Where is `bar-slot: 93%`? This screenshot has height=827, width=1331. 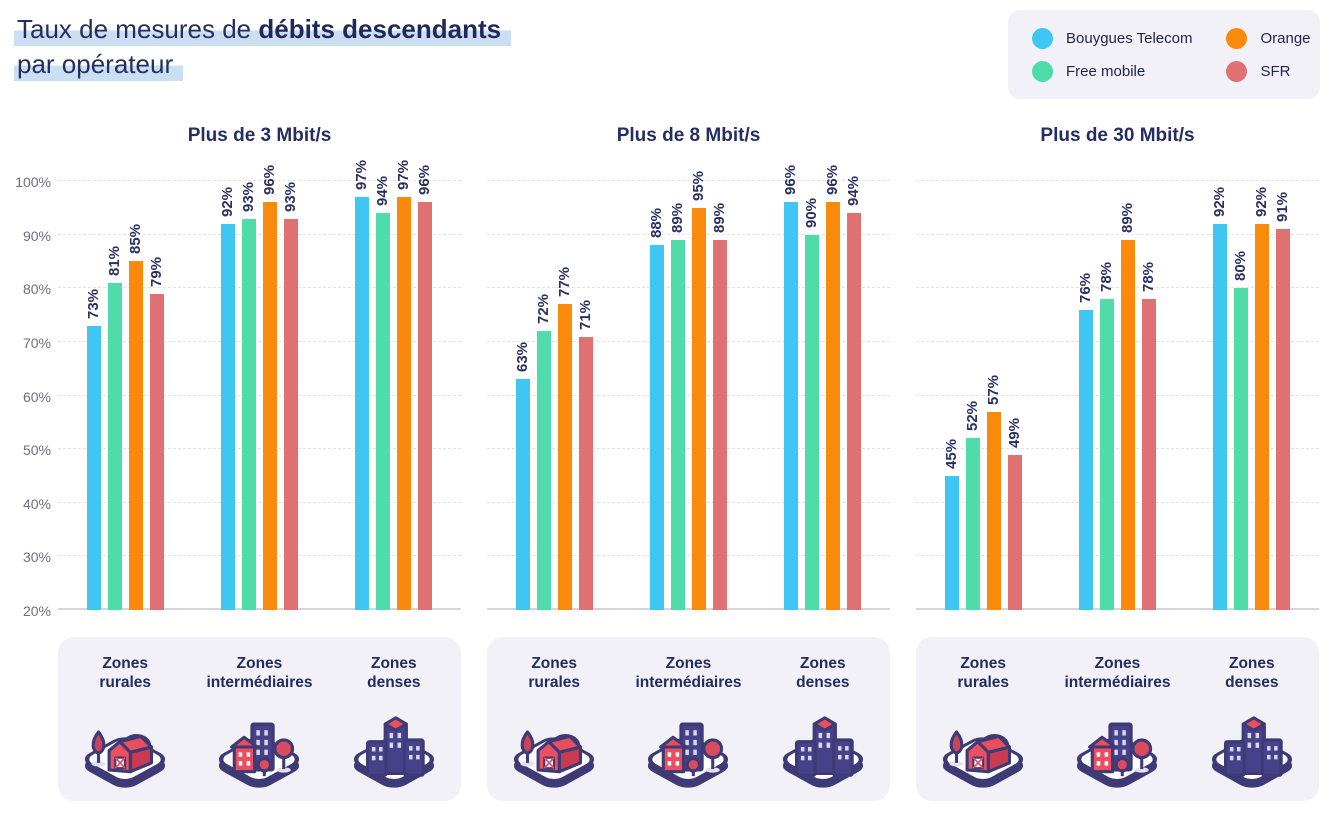
bar-slot: 93% is located at coordinates (248, 395).